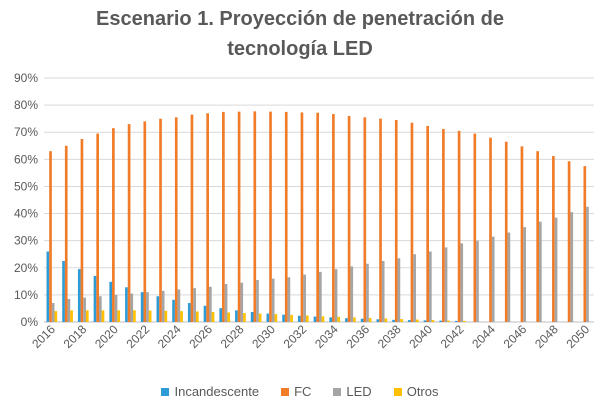  I want to click on legend-item: Otros, so click(416, 391).